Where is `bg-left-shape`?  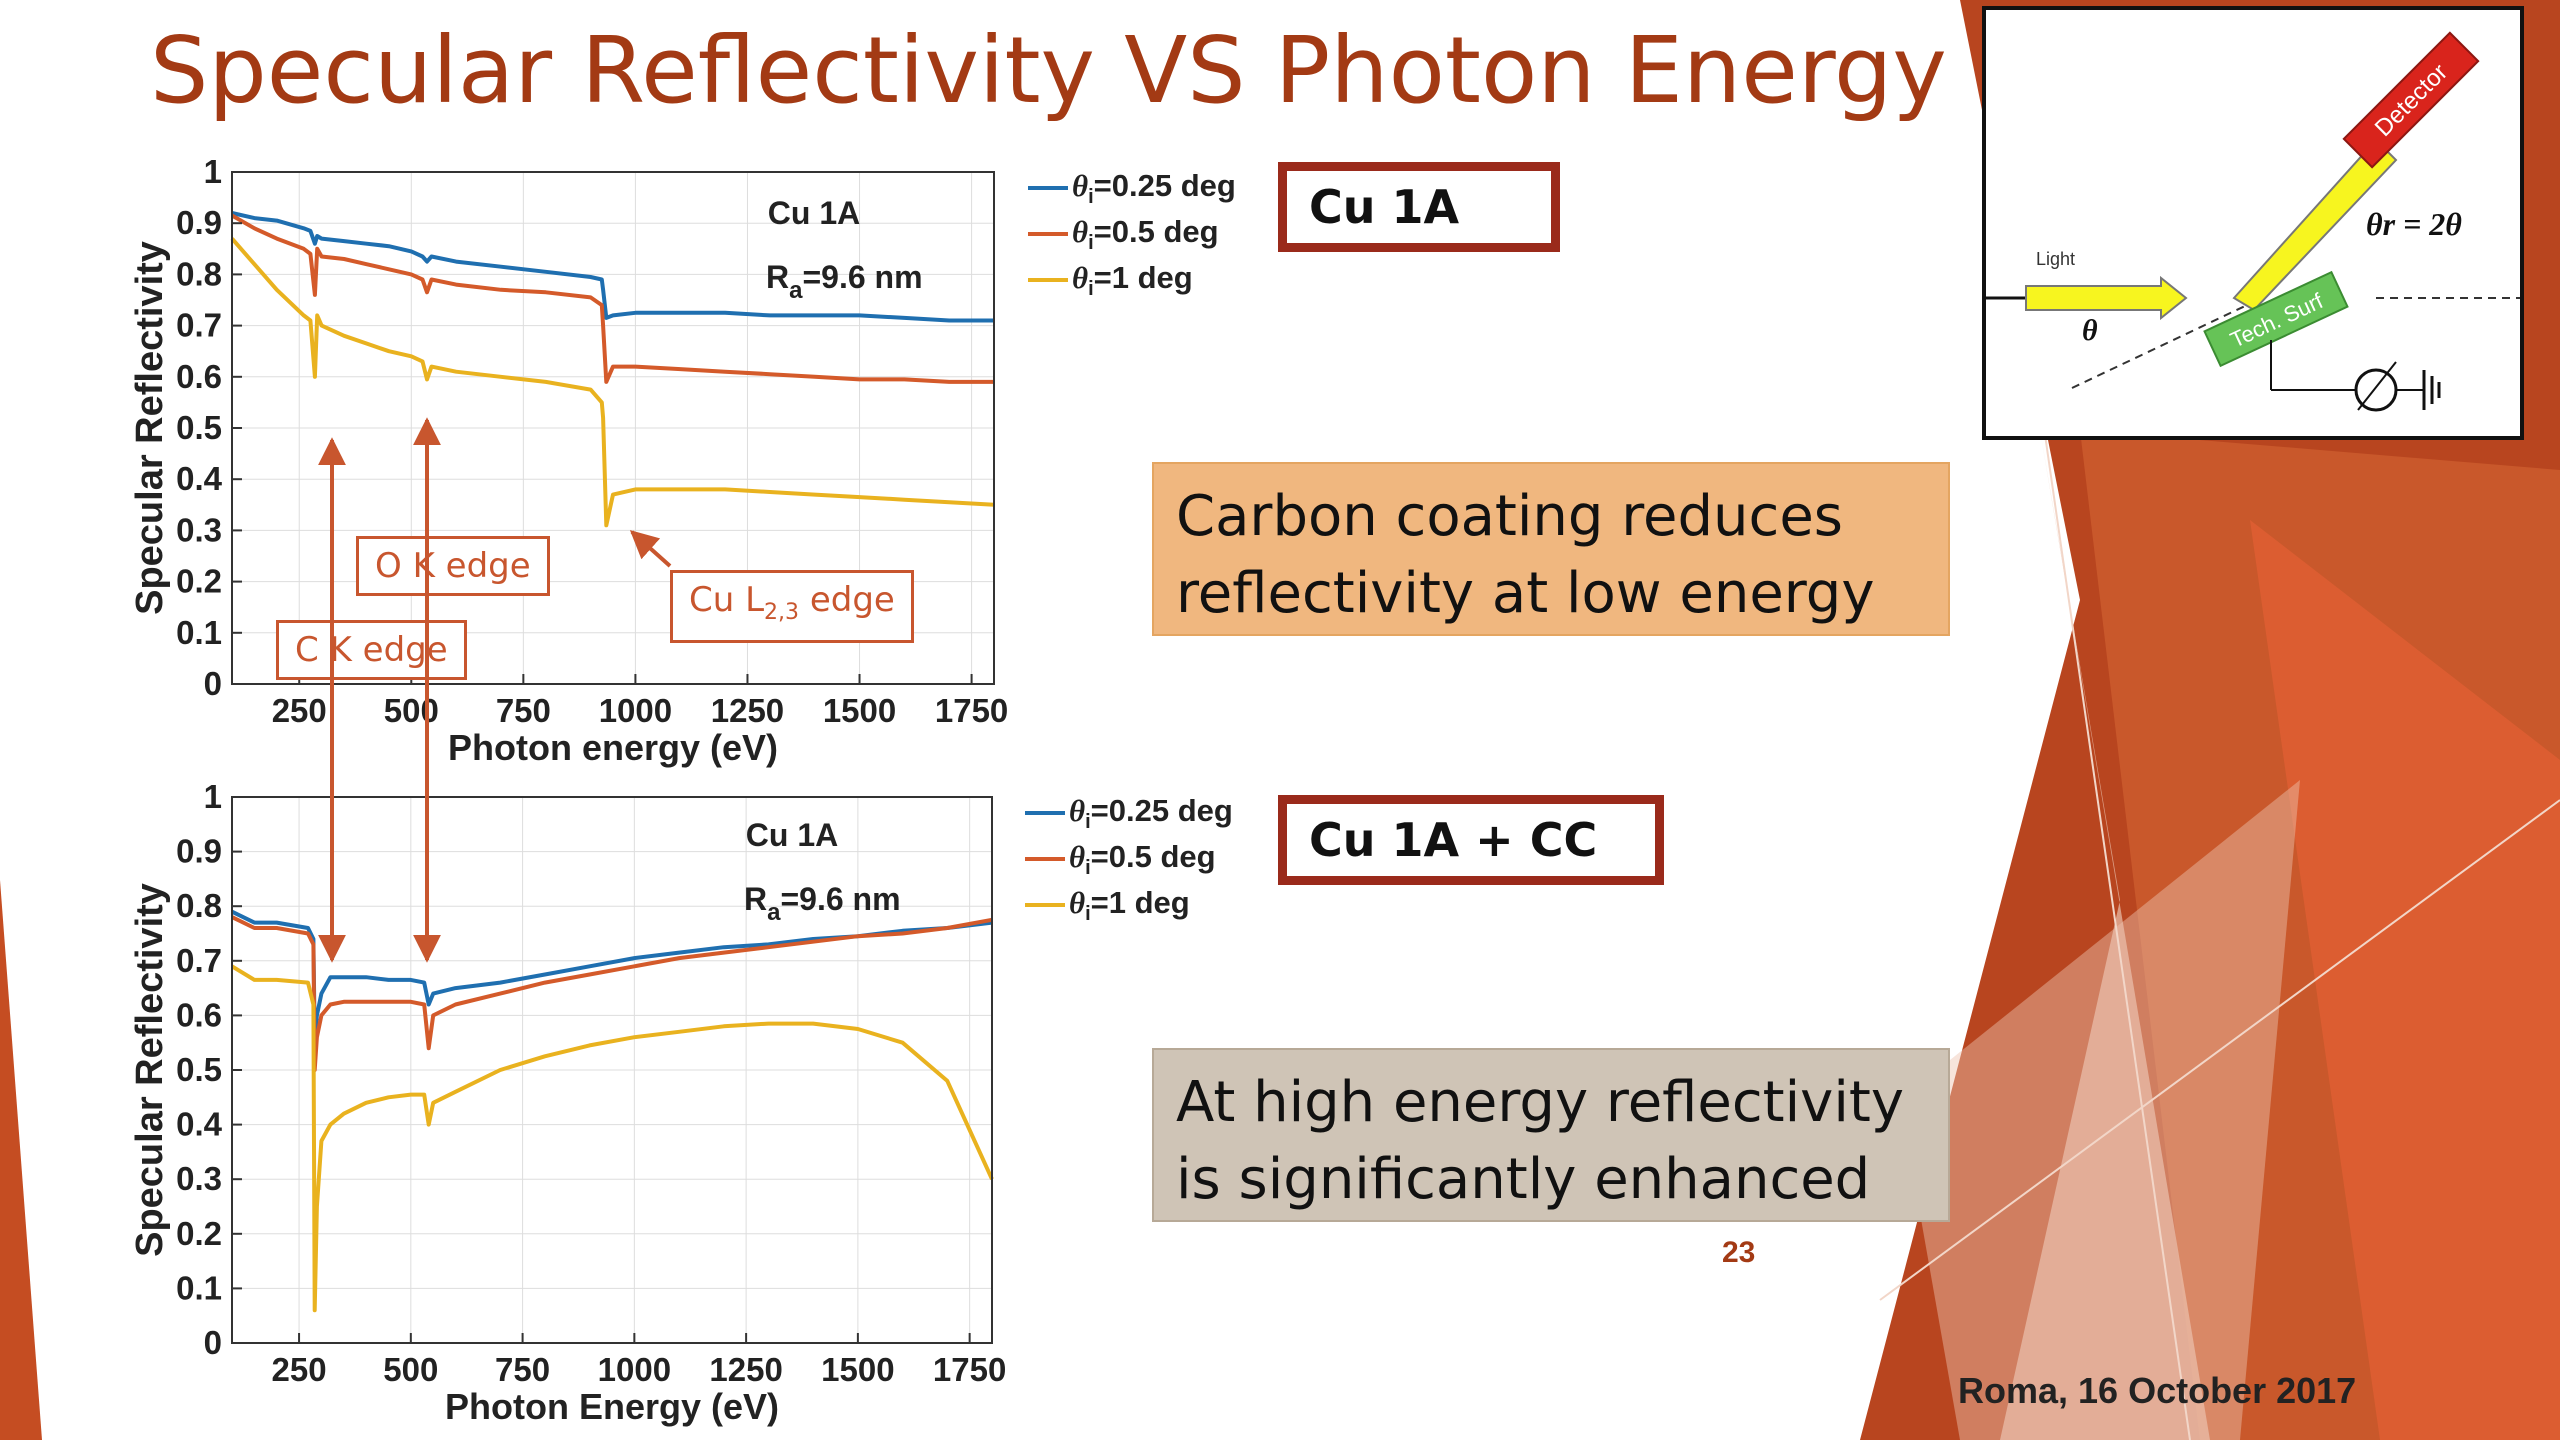
bg-left-shape is located at coordinates (21, 1160).